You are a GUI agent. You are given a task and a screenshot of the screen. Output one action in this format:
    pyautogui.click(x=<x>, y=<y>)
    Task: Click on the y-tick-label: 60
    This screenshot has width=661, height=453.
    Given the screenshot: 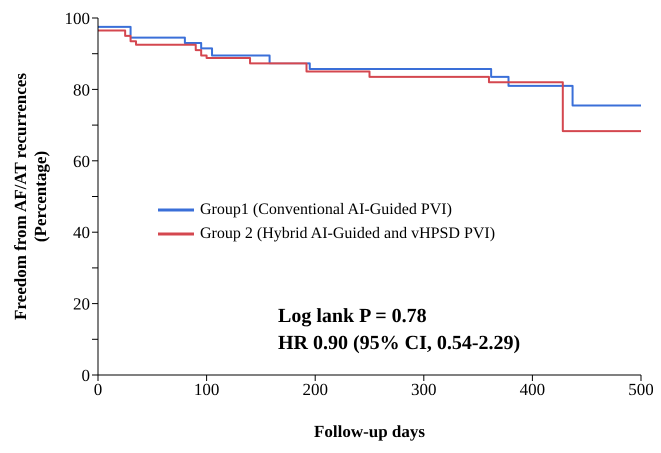 What is the action you would take?
    pyautogui.click(x=81, y=161)
    